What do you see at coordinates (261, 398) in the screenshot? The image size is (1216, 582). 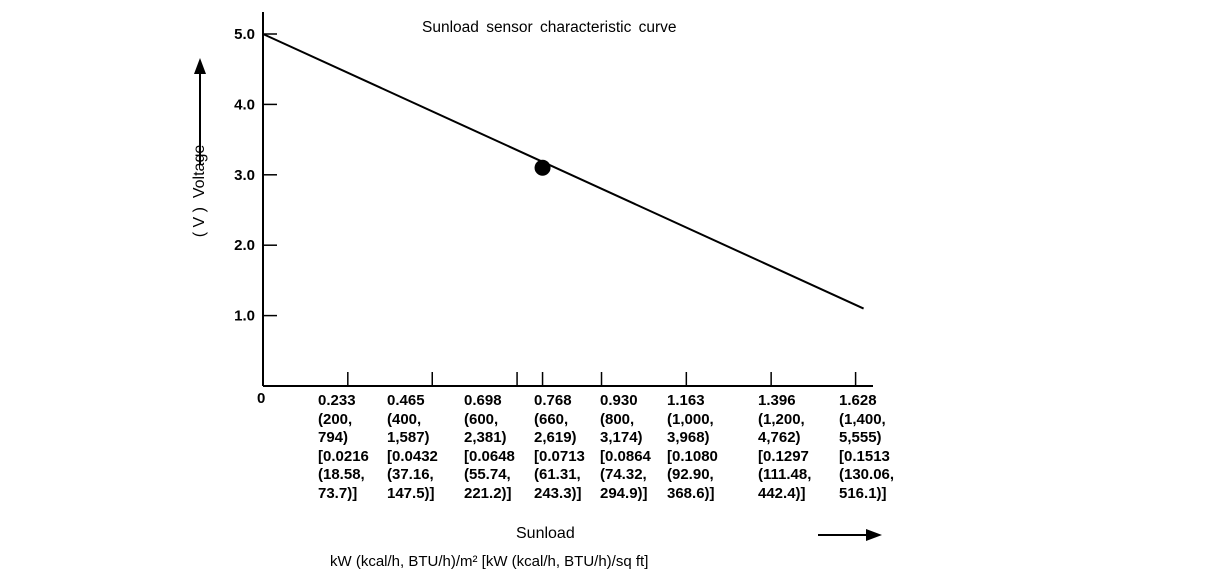 I see `x-origin-label: 0` at bounding box center [261, 398].